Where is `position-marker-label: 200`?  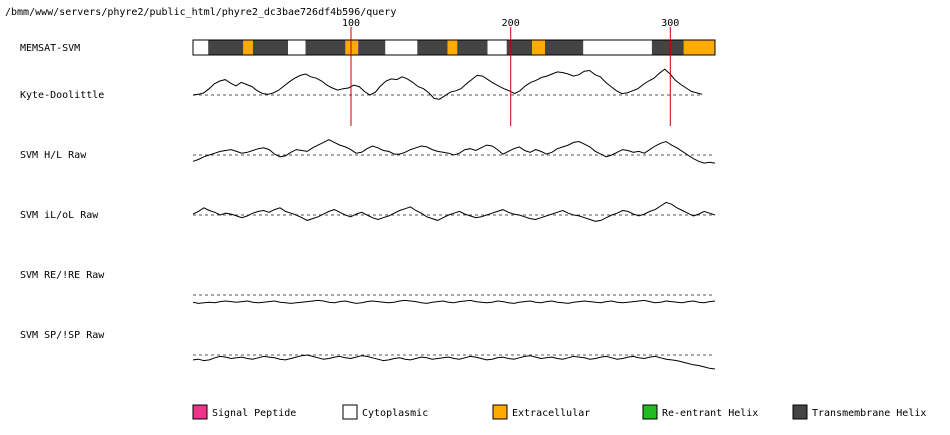
position-marker-label: 200 is located at coordinates (511, 23).